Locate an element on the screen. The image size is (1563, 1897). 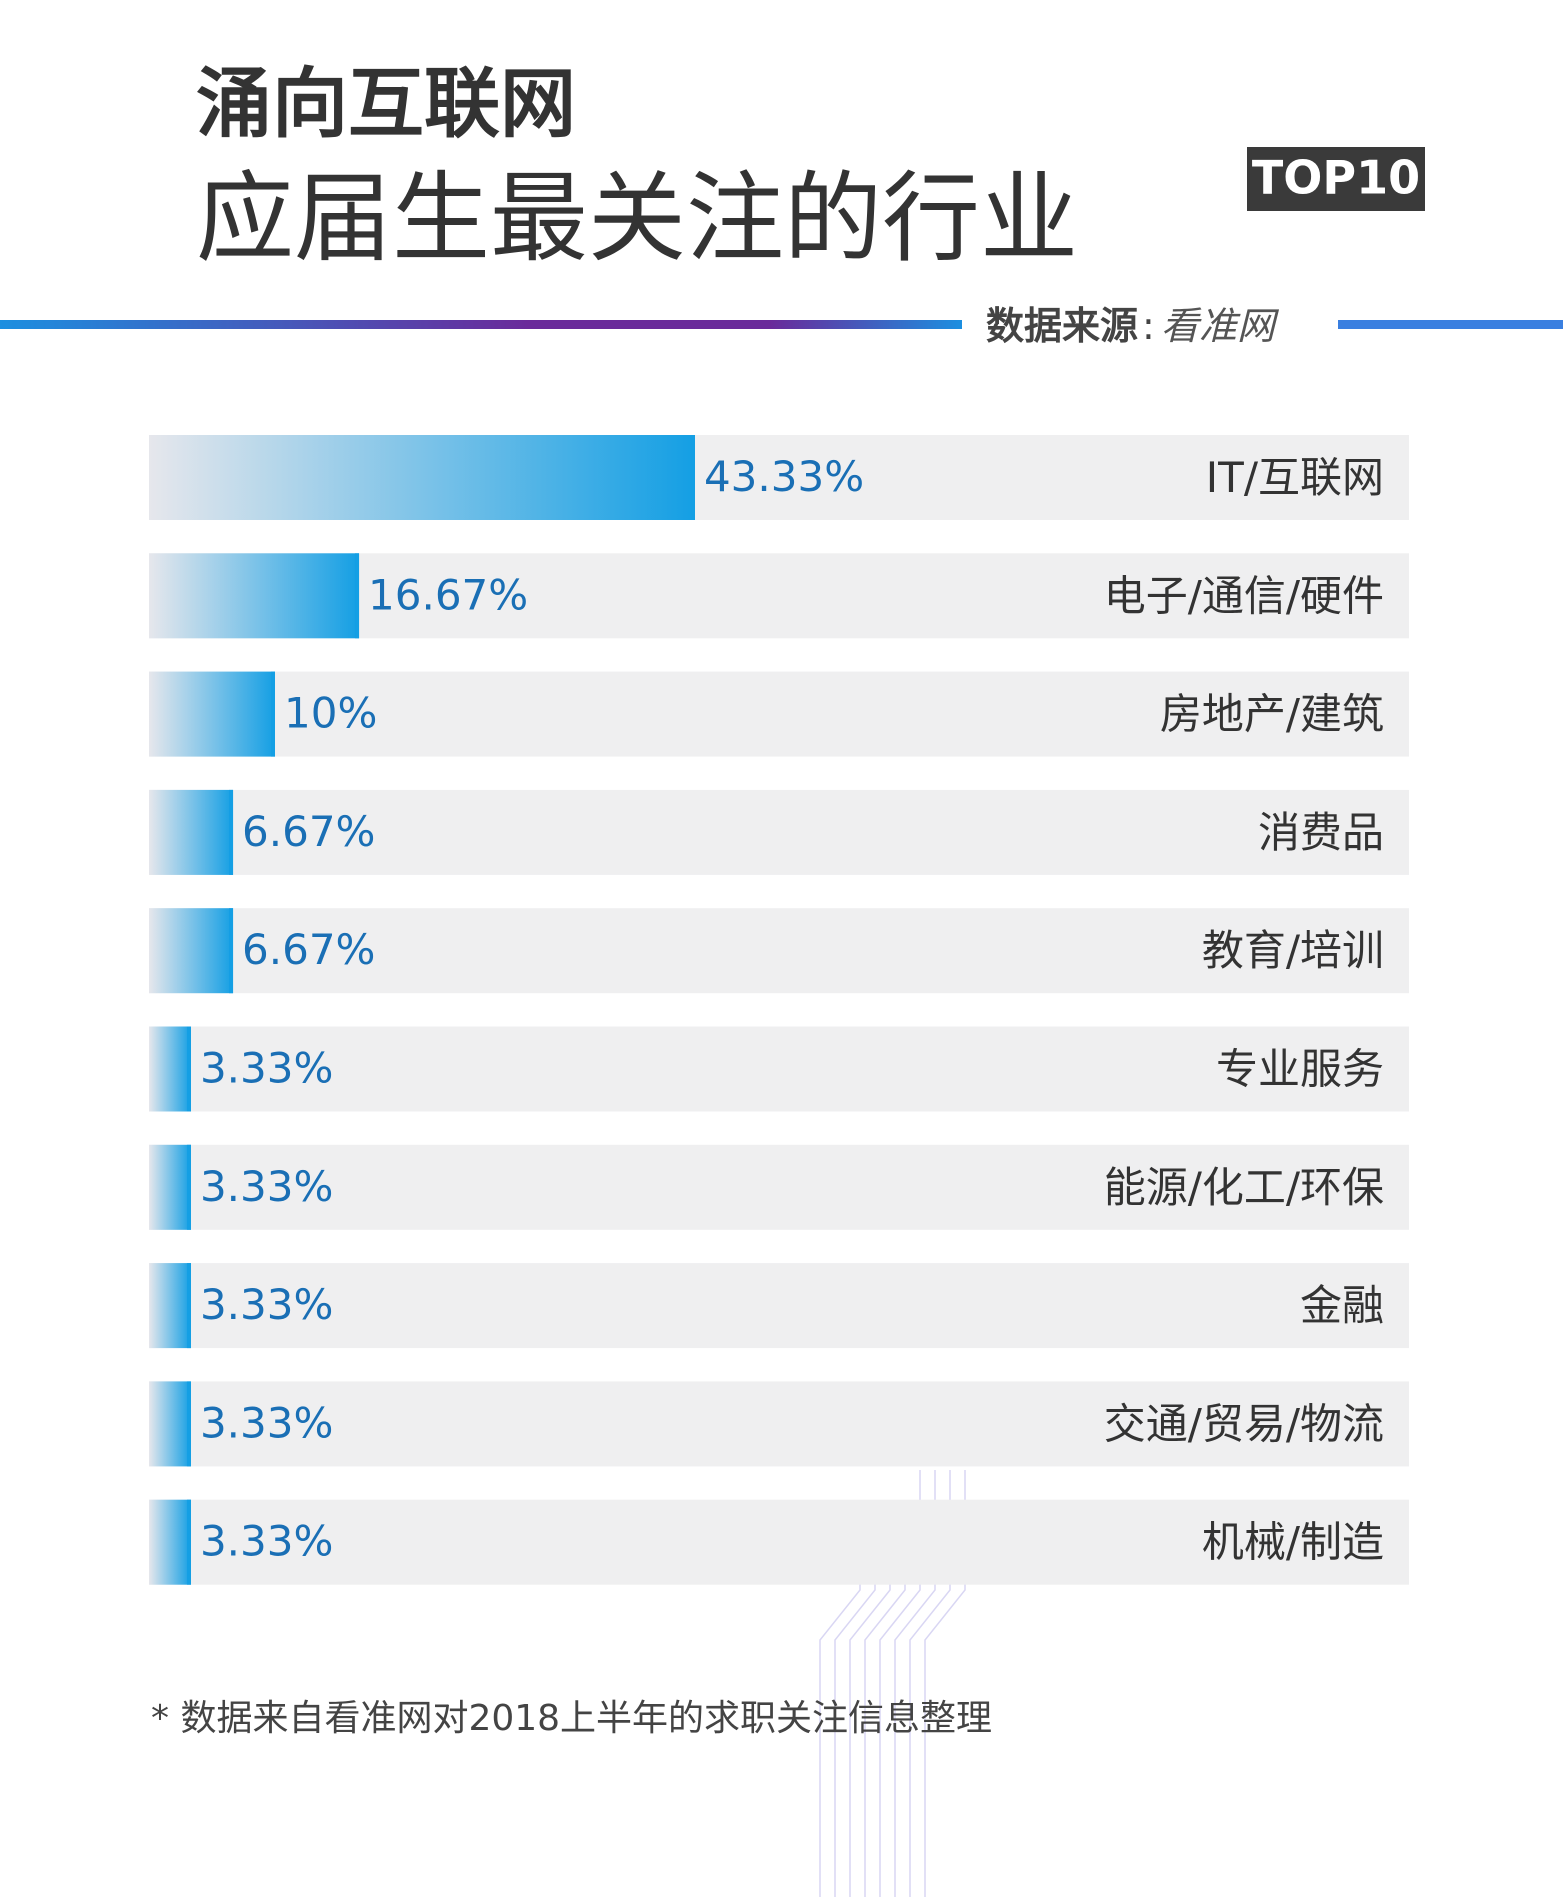
category-label: 教育/培训 is located at coordinates (1293, 950).